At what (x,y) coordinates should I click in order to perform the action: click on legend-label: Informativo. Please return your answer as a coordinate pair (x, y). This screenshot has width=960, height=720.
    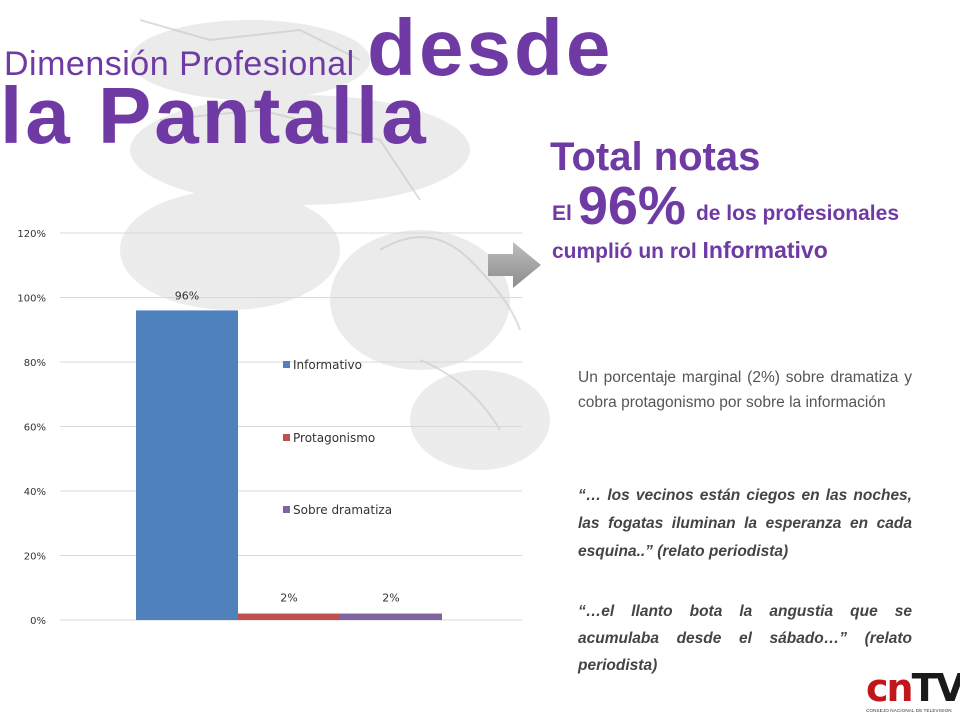
    Looking at the image, I should click on (327, 365).